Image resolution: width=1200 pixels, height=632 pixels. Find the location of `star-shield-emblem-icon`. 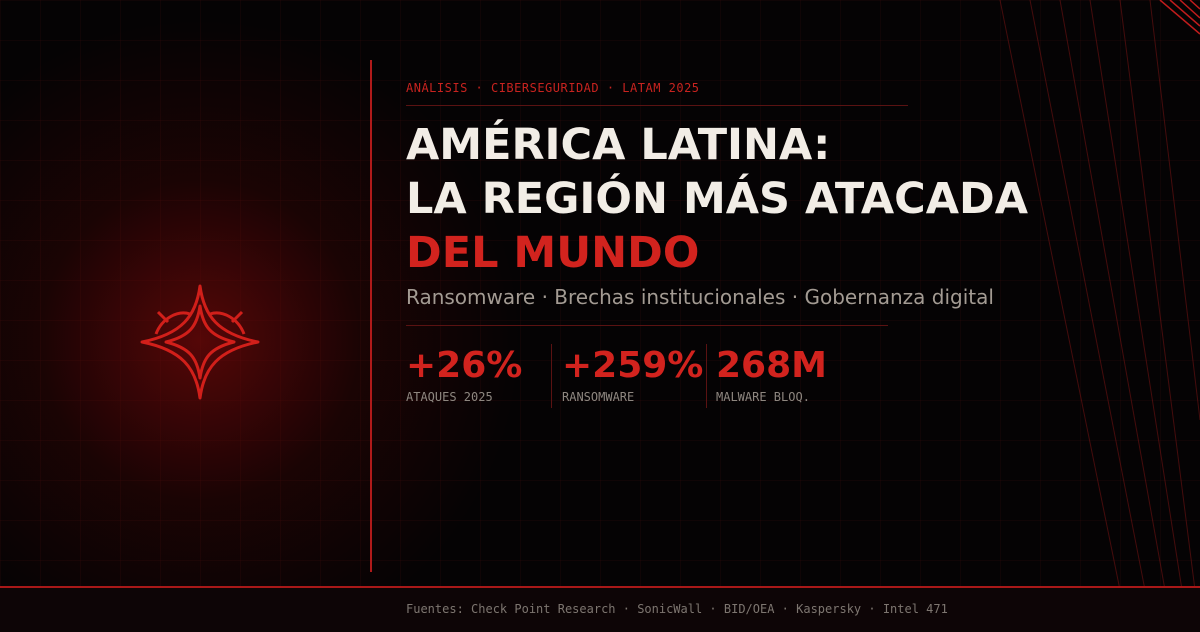

star-shield-emblem-icon is located at coordinates (200, 342).